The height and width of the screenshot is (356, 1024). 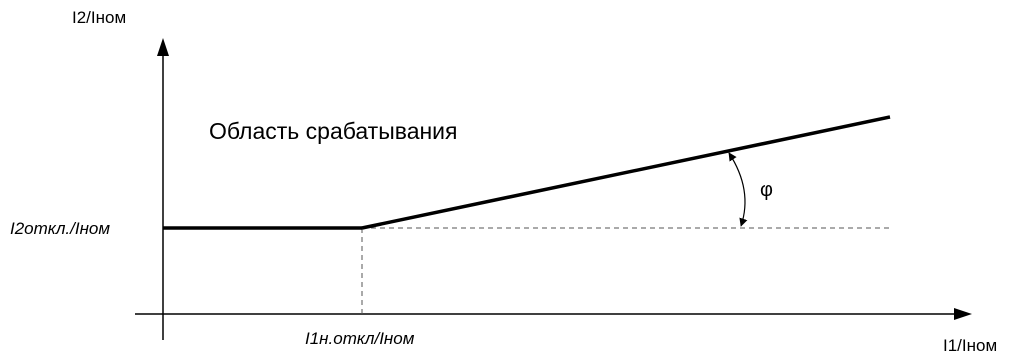 What do you see at coordinates (163, 47) in the screenshot?
I see `y-axis-arrow` at bounding box center [163, 47].